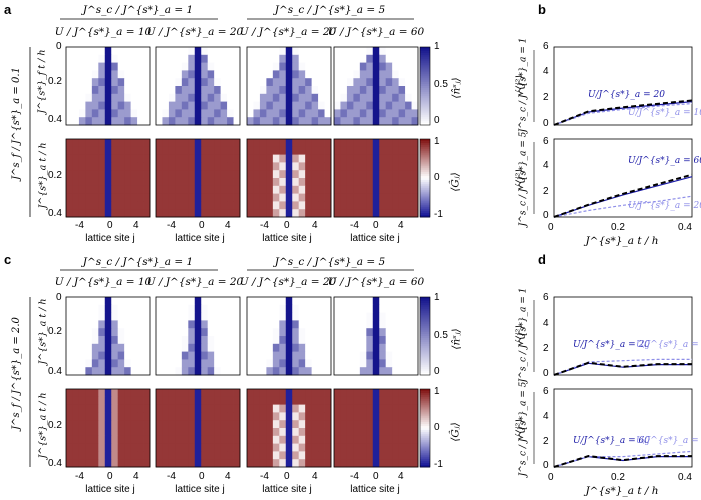 The width and height of the screenshot is (701, 500). I want to click on a-n-u60-frame, so click(376, 86).